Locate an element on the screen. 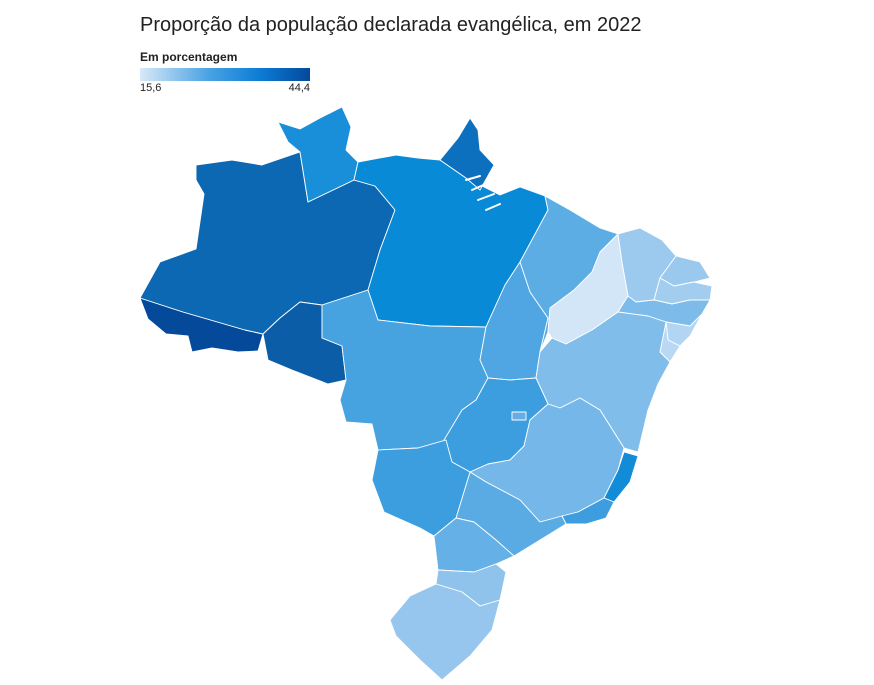 The height and width of the screenshot is (685, 874). color-legend: Em porcentagem 15,6 44,4 is located at coordinates (226, 72).